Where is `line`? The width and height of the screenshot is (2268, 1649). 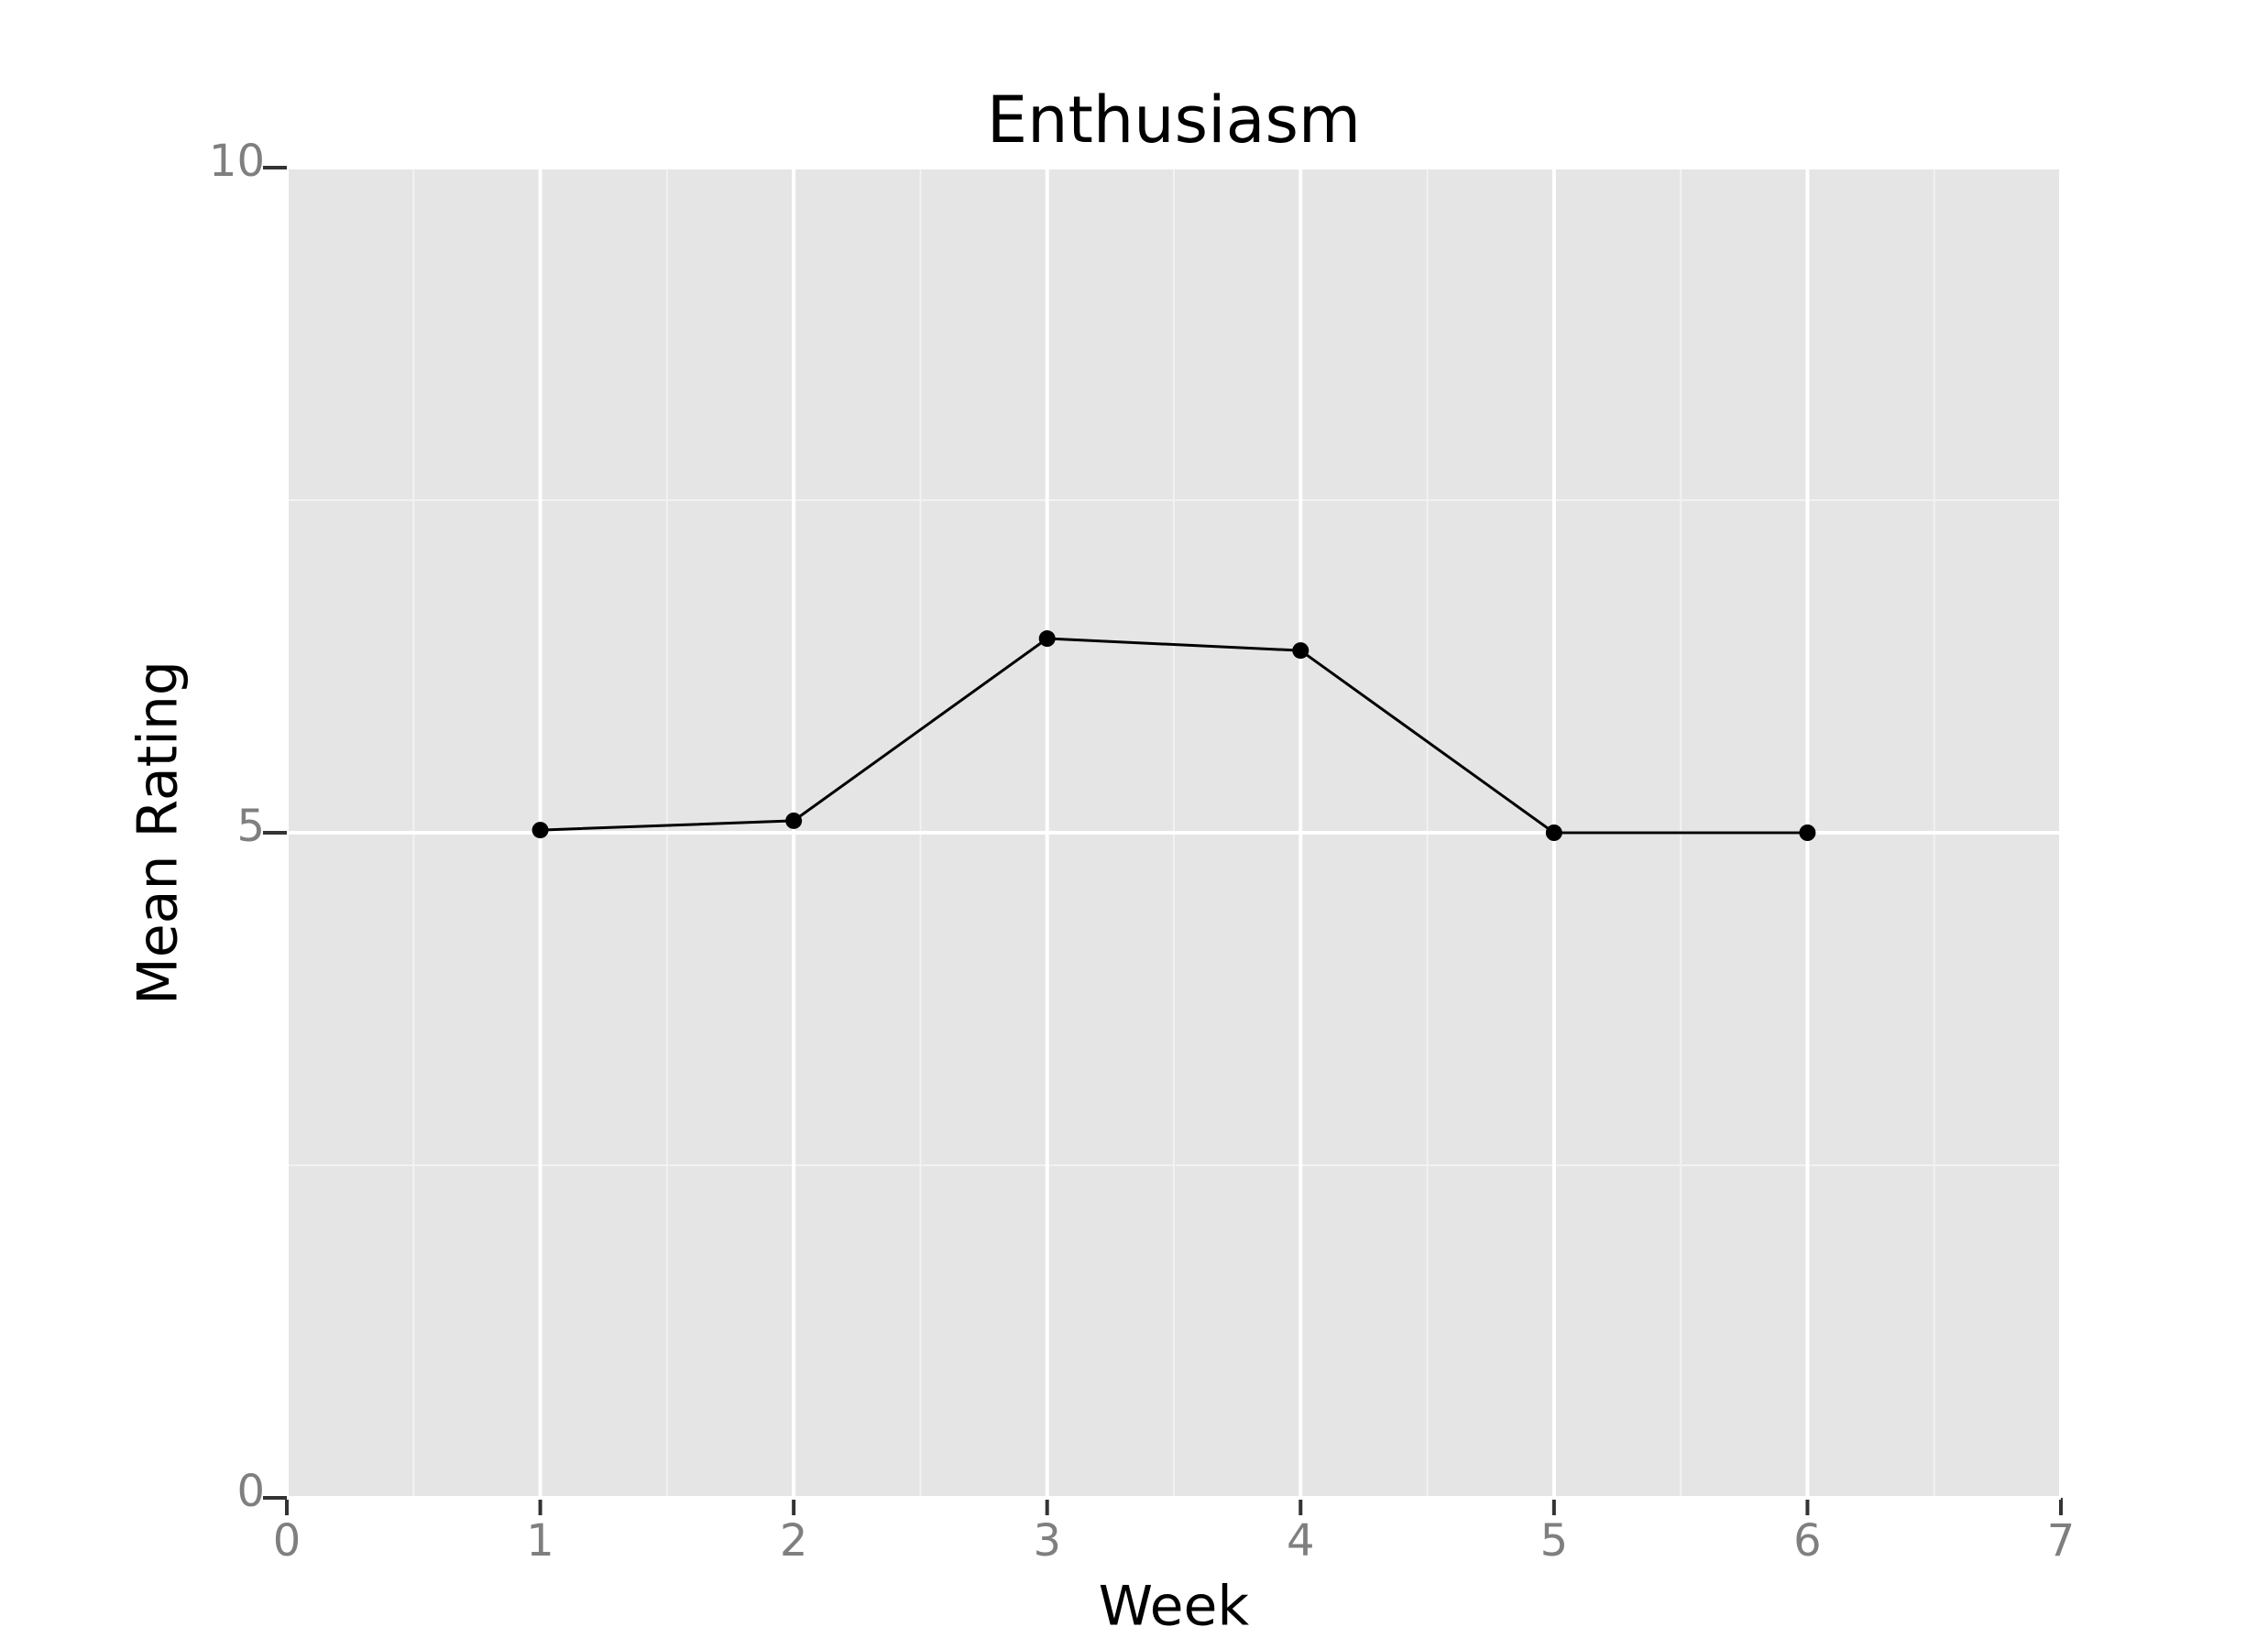
line is located at coordinates (1174, 736).